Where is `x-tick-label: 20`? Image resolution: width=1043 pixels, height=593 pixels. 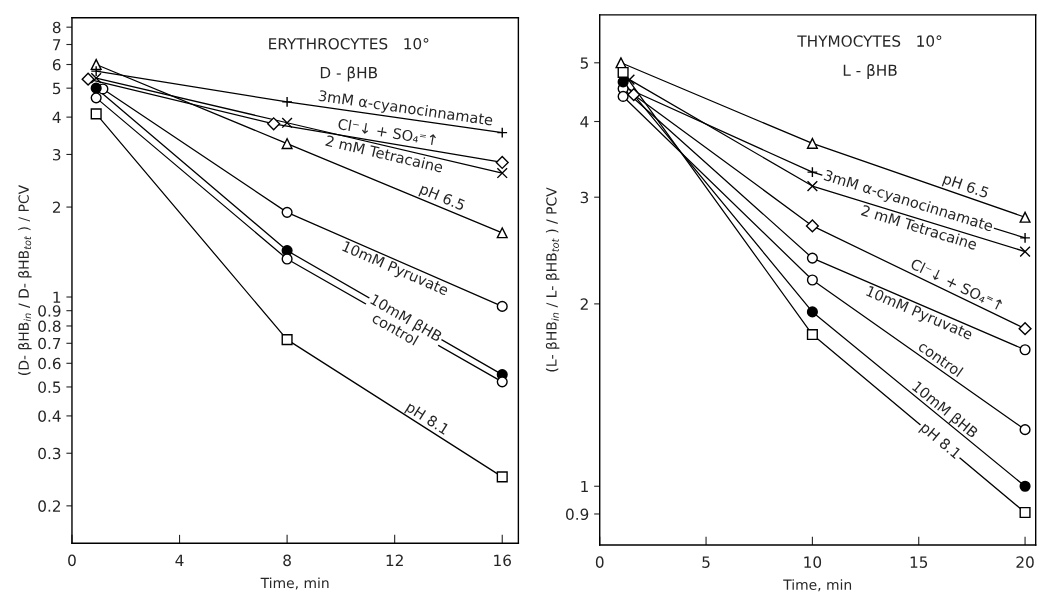
x-tick-label: 20 is located at coordinates (1025, 562).